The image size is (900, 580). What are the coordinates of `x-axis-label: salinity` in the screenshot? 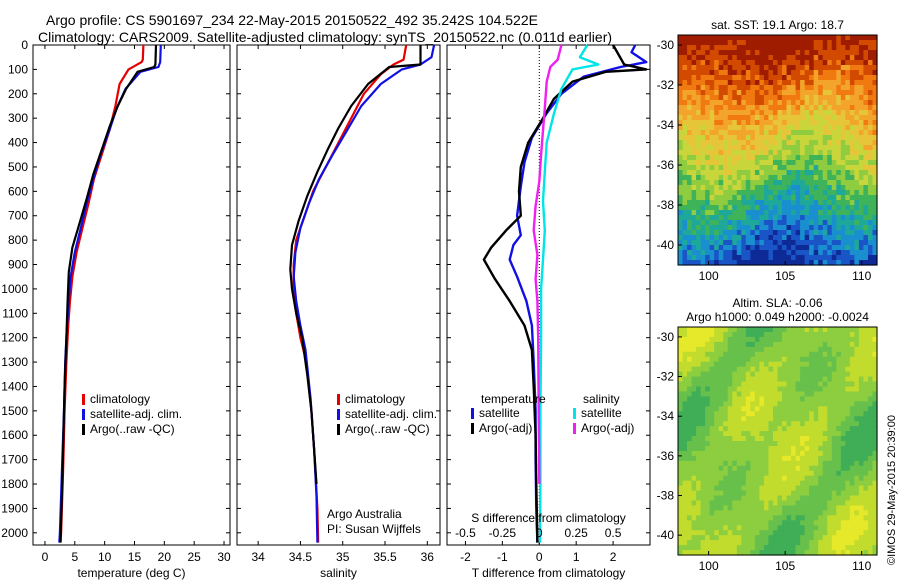 It's located at (338, 573).